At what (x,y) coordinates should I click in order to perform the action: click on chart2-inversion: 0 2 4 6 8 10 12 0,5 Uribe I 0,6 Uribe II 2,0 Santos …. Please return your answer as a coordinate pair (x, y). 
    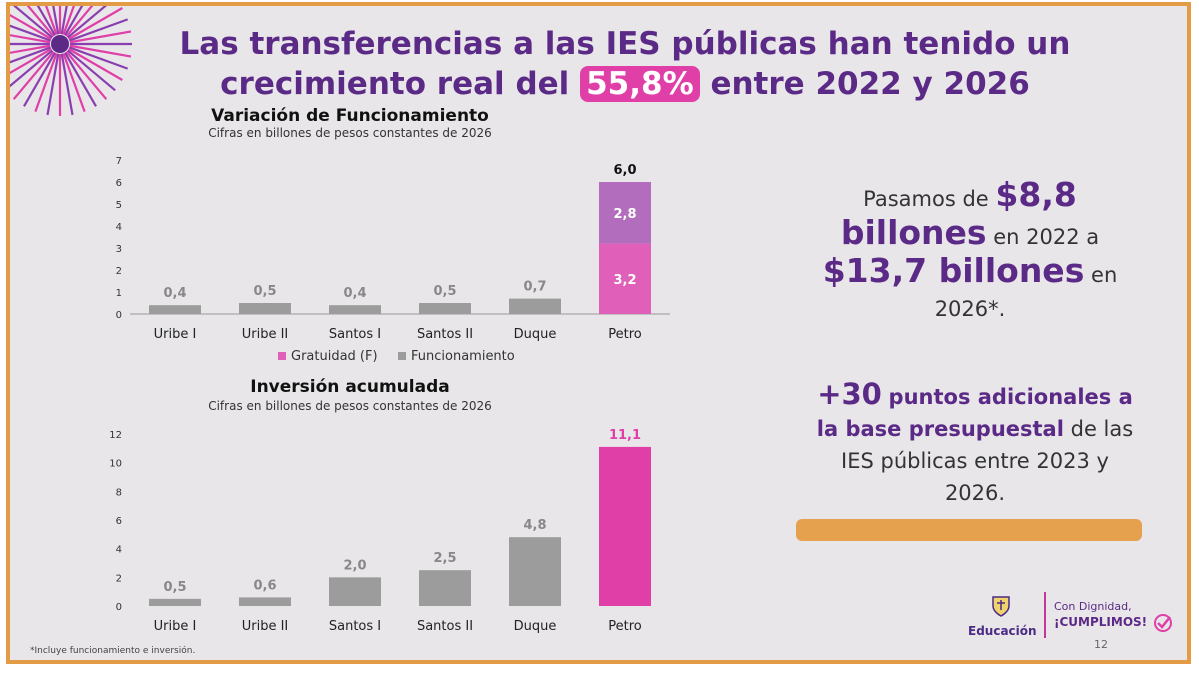
    Looking at the image, I should click on (380, 531).